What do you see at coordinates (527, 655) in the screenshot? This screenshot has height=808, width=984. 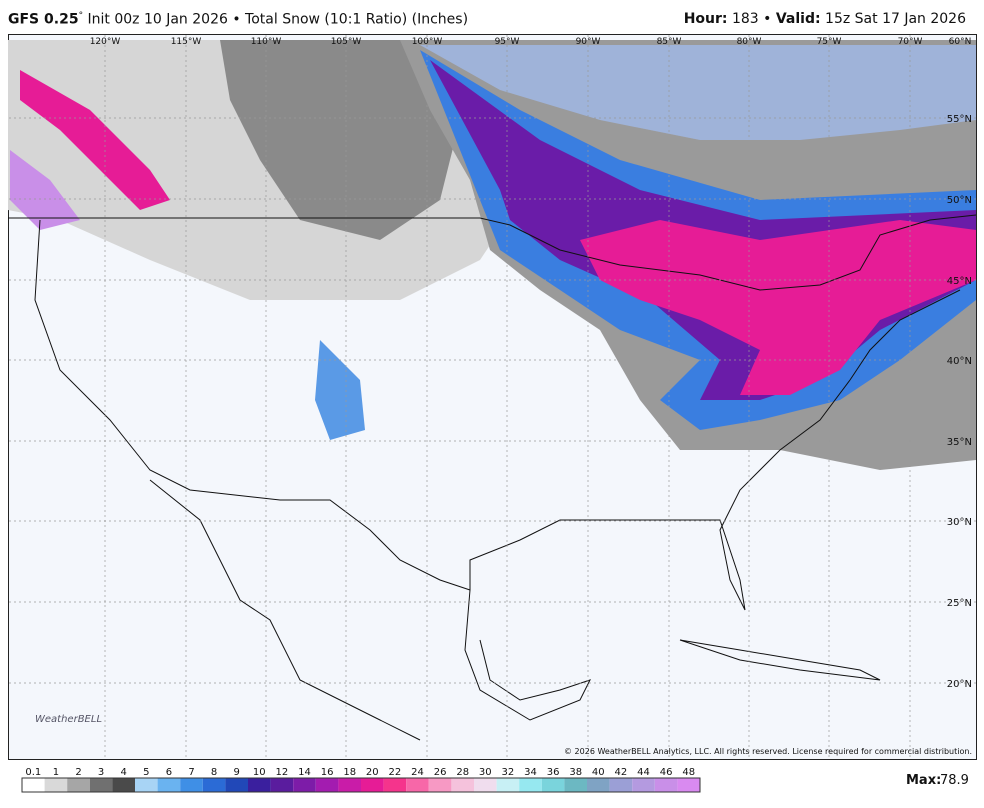 I see `coast-mexico` at bounding box center [527, 655].